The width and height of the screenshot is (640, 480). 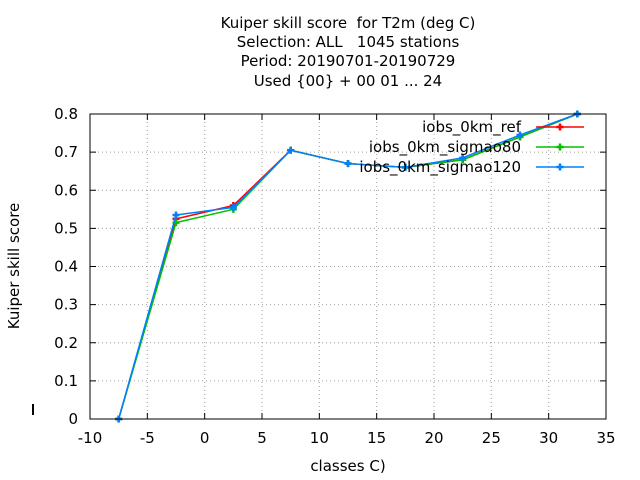 What do you see at coordinates (14, 266) in the screenshot?
I see `y-axis-label: Kuiper skill score` at bounding box center [14, 266].